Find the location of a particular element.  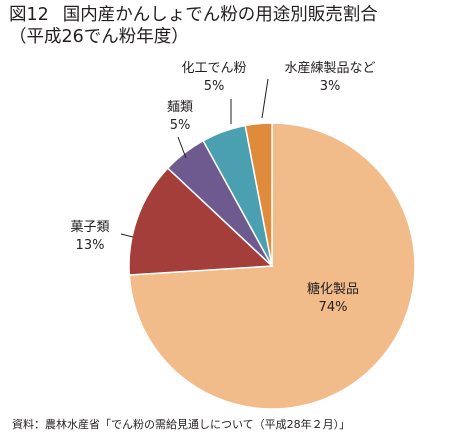

slice-label-sugar-products: 糖化製品 is located at coordinates (333, 289).